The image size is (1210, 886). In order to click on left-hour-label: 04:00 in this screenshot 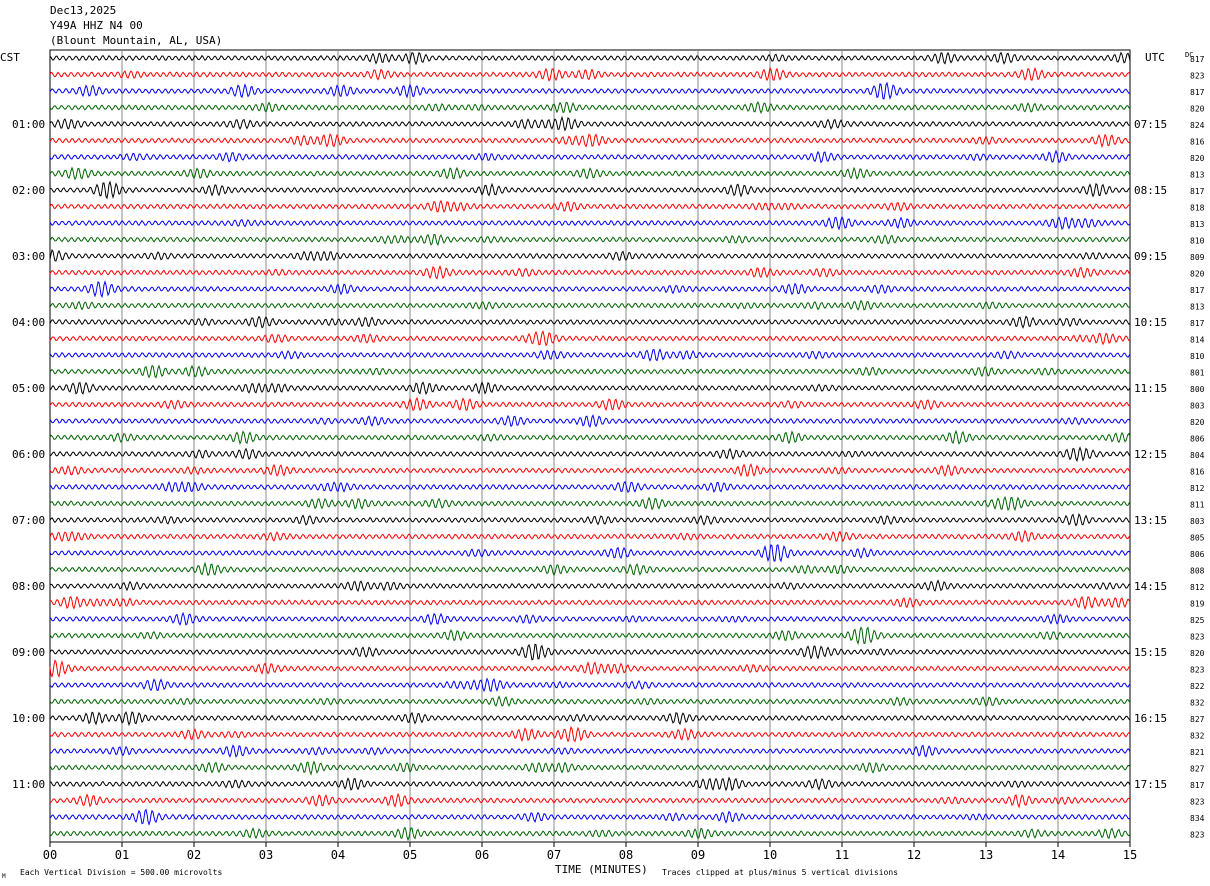, I will do `click(28, 322)`.